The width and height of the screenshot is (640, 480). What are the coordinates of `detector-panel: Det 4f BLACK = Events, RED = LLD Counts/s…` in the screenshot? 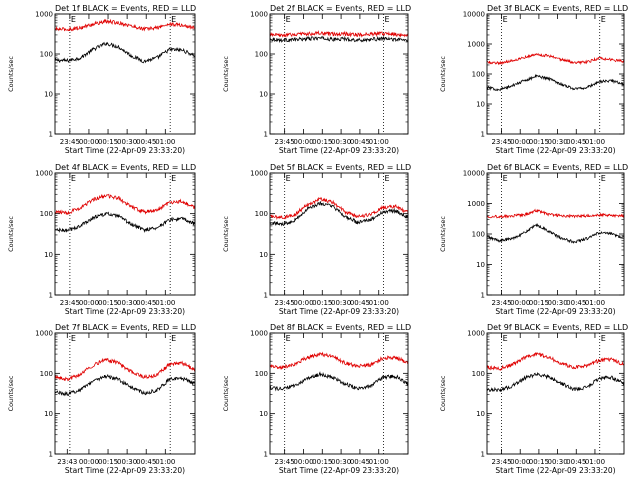 It's located at (101, 239).